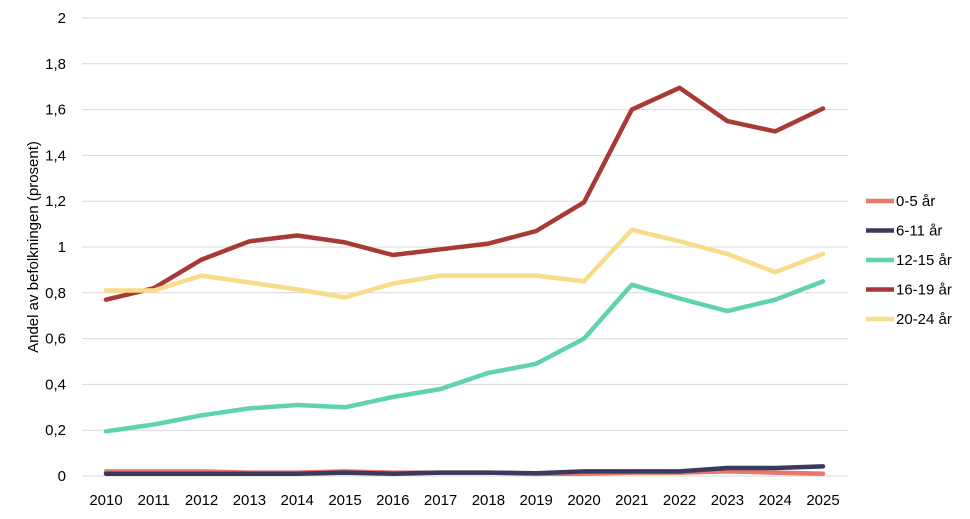 Image resolution: width=970 pixels, height=519 pixels. What do you see at coordinates (440, 500) in the screenshot?
I see `x-tick-label: 2017` at bounding box center [440, 500].